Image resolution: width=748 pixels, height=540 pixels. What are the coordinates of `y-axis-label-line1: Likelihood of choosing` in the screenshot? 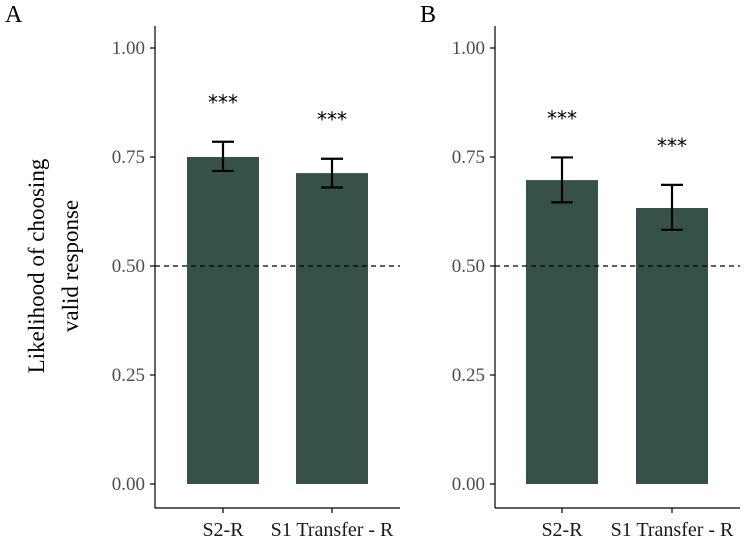 It's located at (36, 265).